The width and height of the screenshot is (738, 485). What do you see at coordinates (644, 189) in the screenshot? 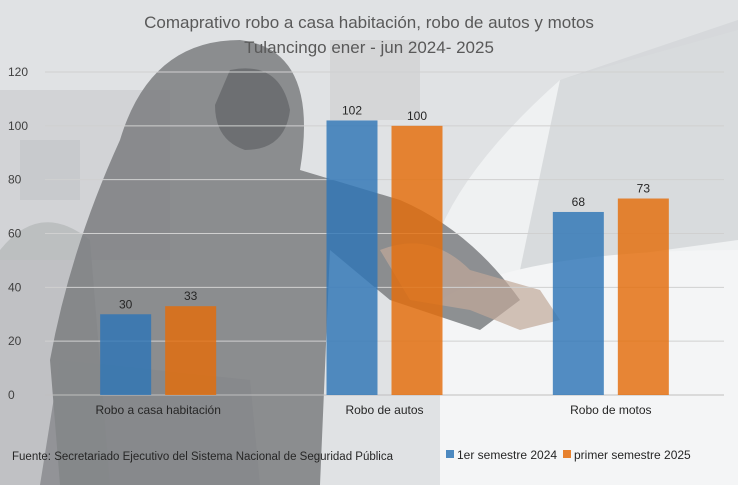
I see `data-label-3-series-2: 73` at bounding box center [644, 189].